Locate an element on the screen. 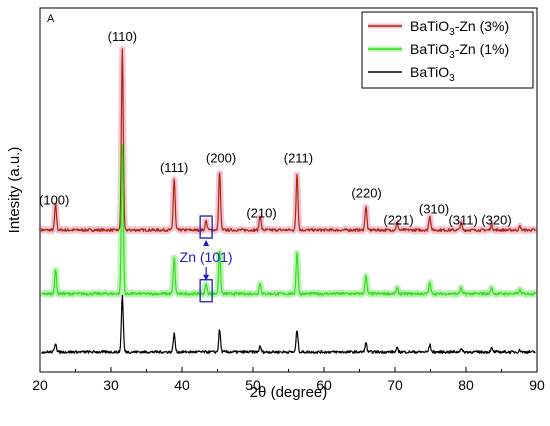 This screenshot has width=550, height=426. legend-entry: BaTiO3 is located at coordinates (432, 74).